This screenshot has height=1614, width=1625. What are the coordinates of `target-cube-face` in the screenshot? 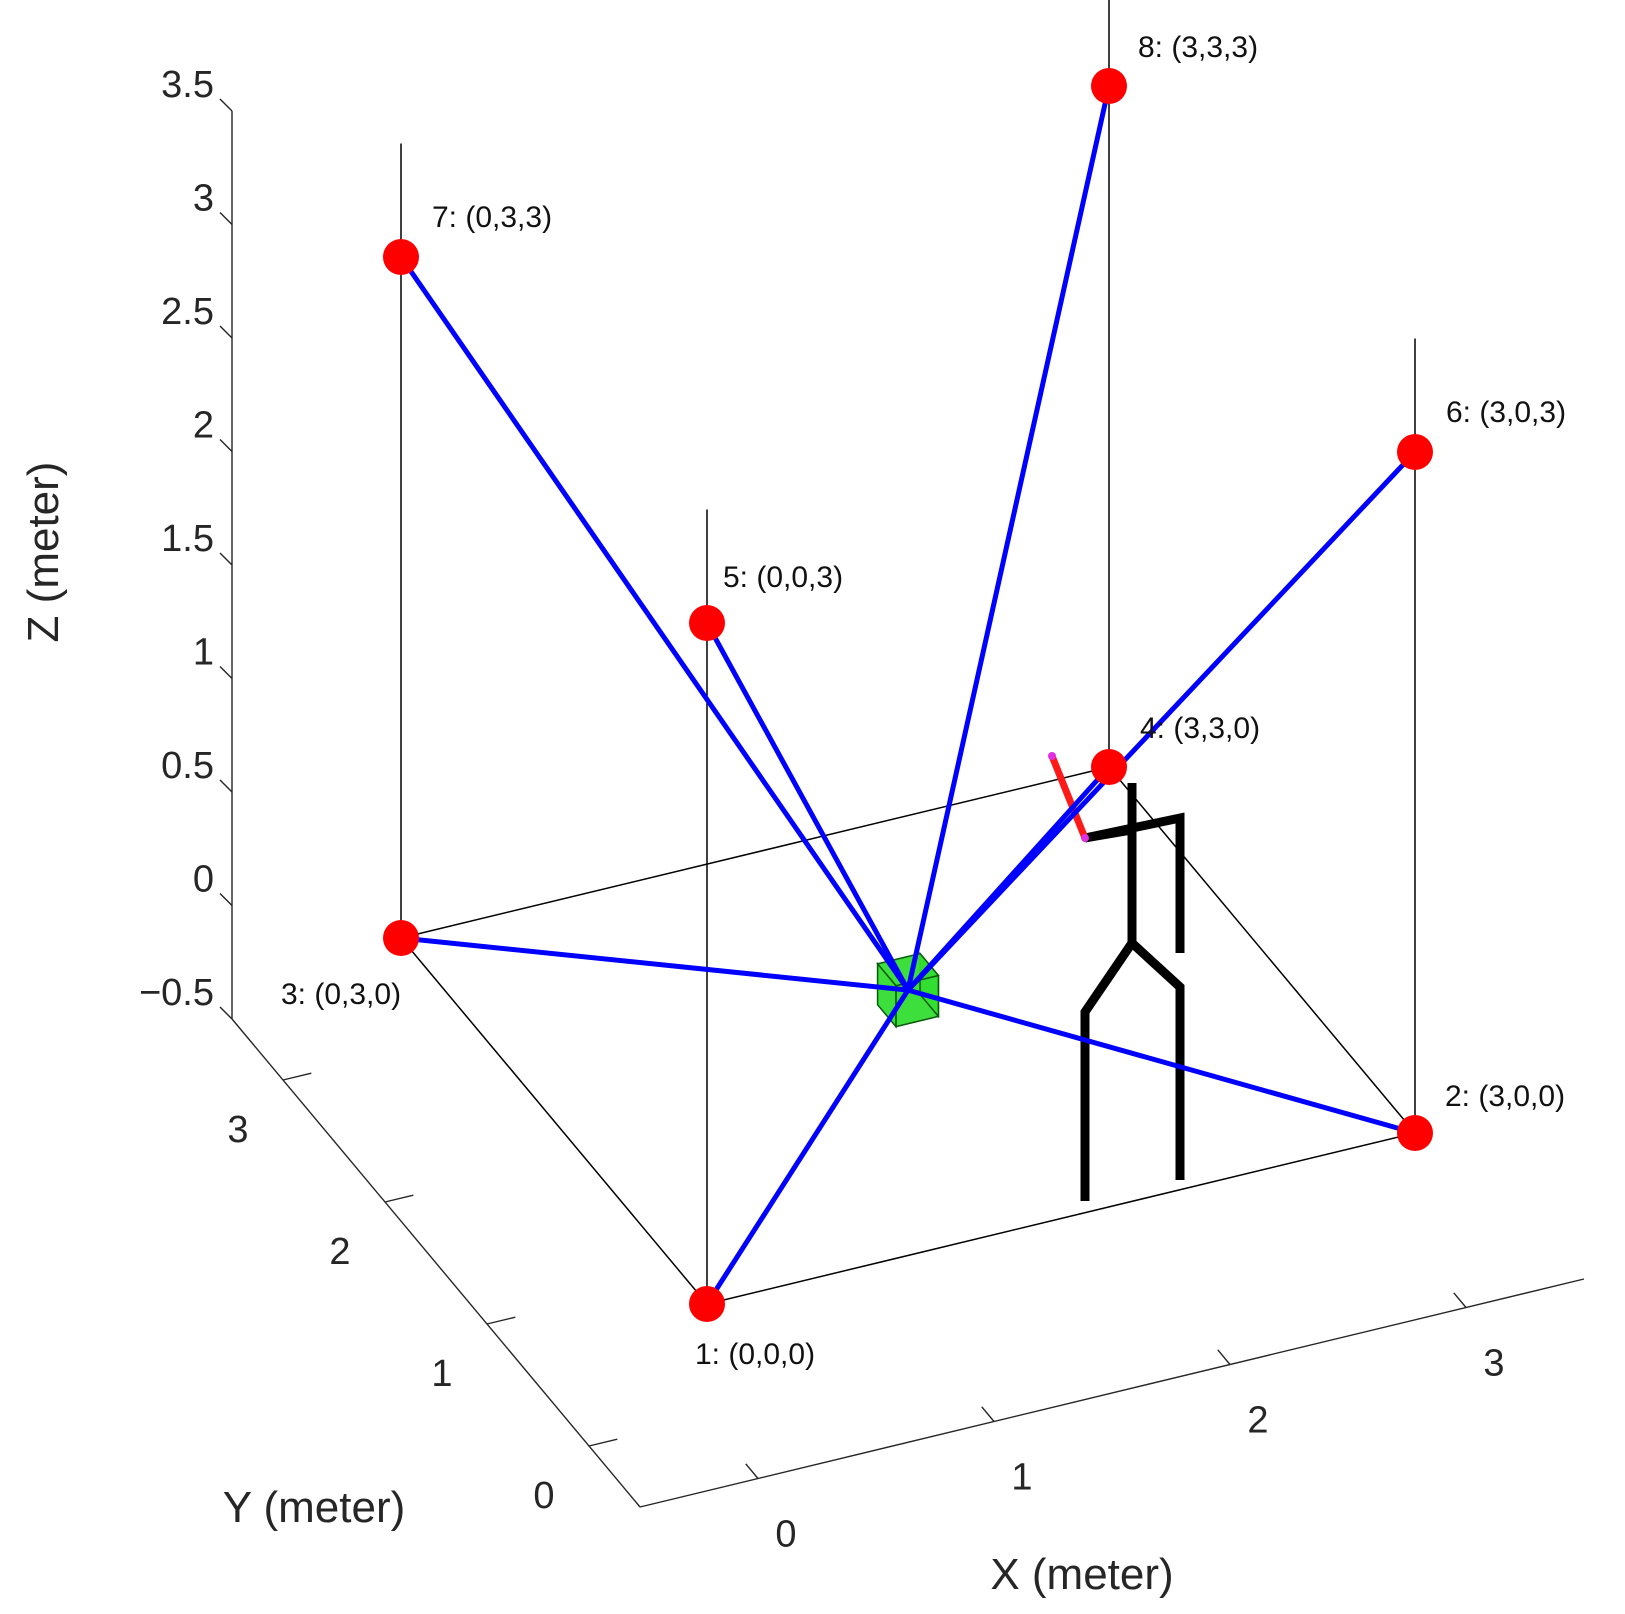 It's located at (886, 995).